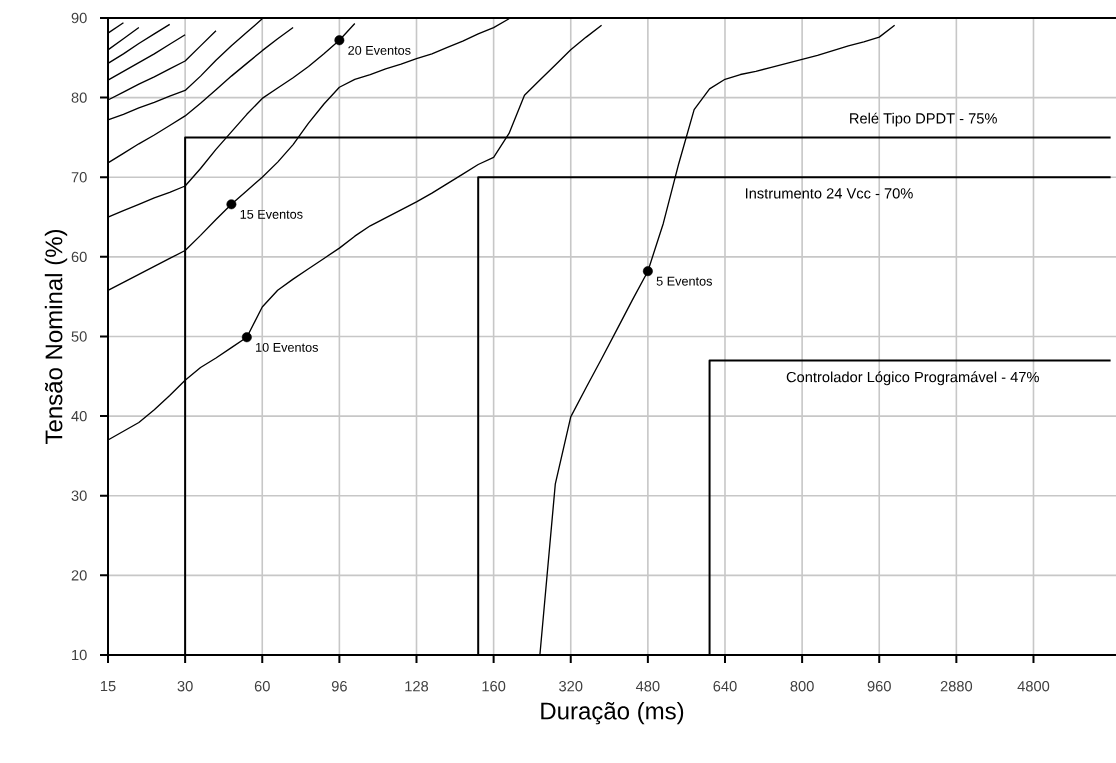 This screenshot has height=763, width=1116. Describe the element at coordinates (571, 686) in the screenshot. I see `x-tick-label: 320` at that location.